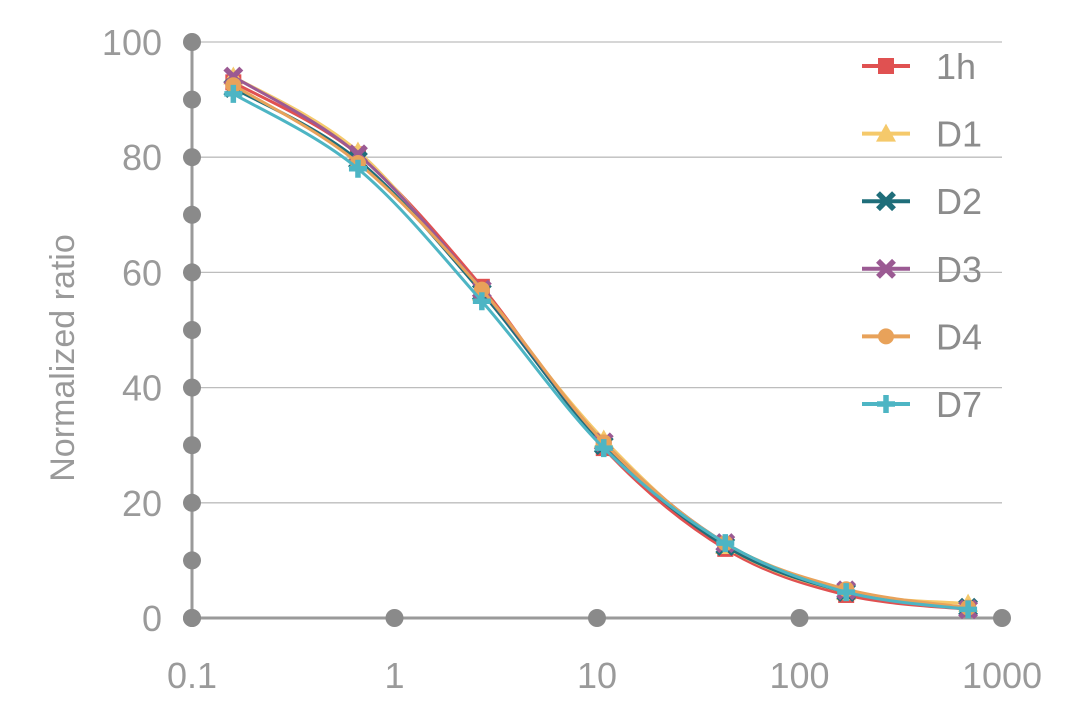  Describe the element at coordinates (142, 157) in the screenshot. I see `y-tick-label: 80` at that location.